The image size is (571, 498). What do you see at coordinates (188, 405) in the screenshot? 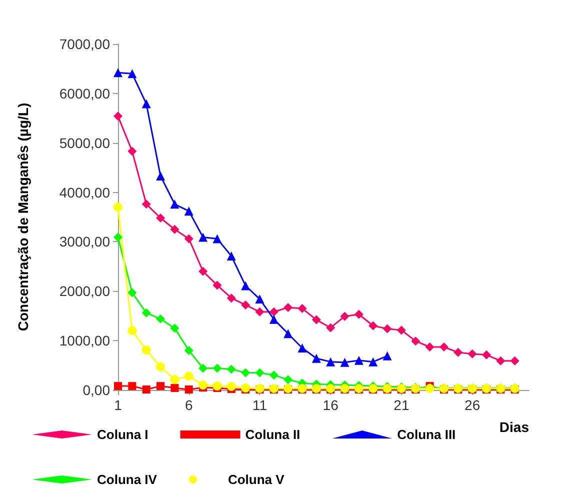
I see `x-tick-label: 6` at bounding box center [188, 405].